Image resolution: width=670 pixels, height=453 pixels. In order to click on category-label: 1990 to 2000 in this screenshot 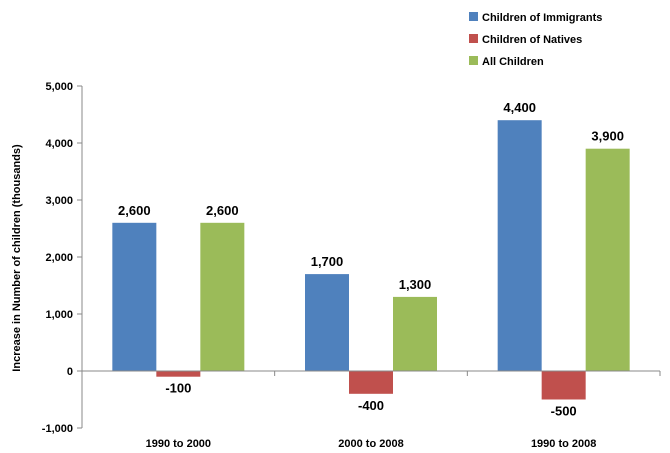, I will do `click(178, 444)`.